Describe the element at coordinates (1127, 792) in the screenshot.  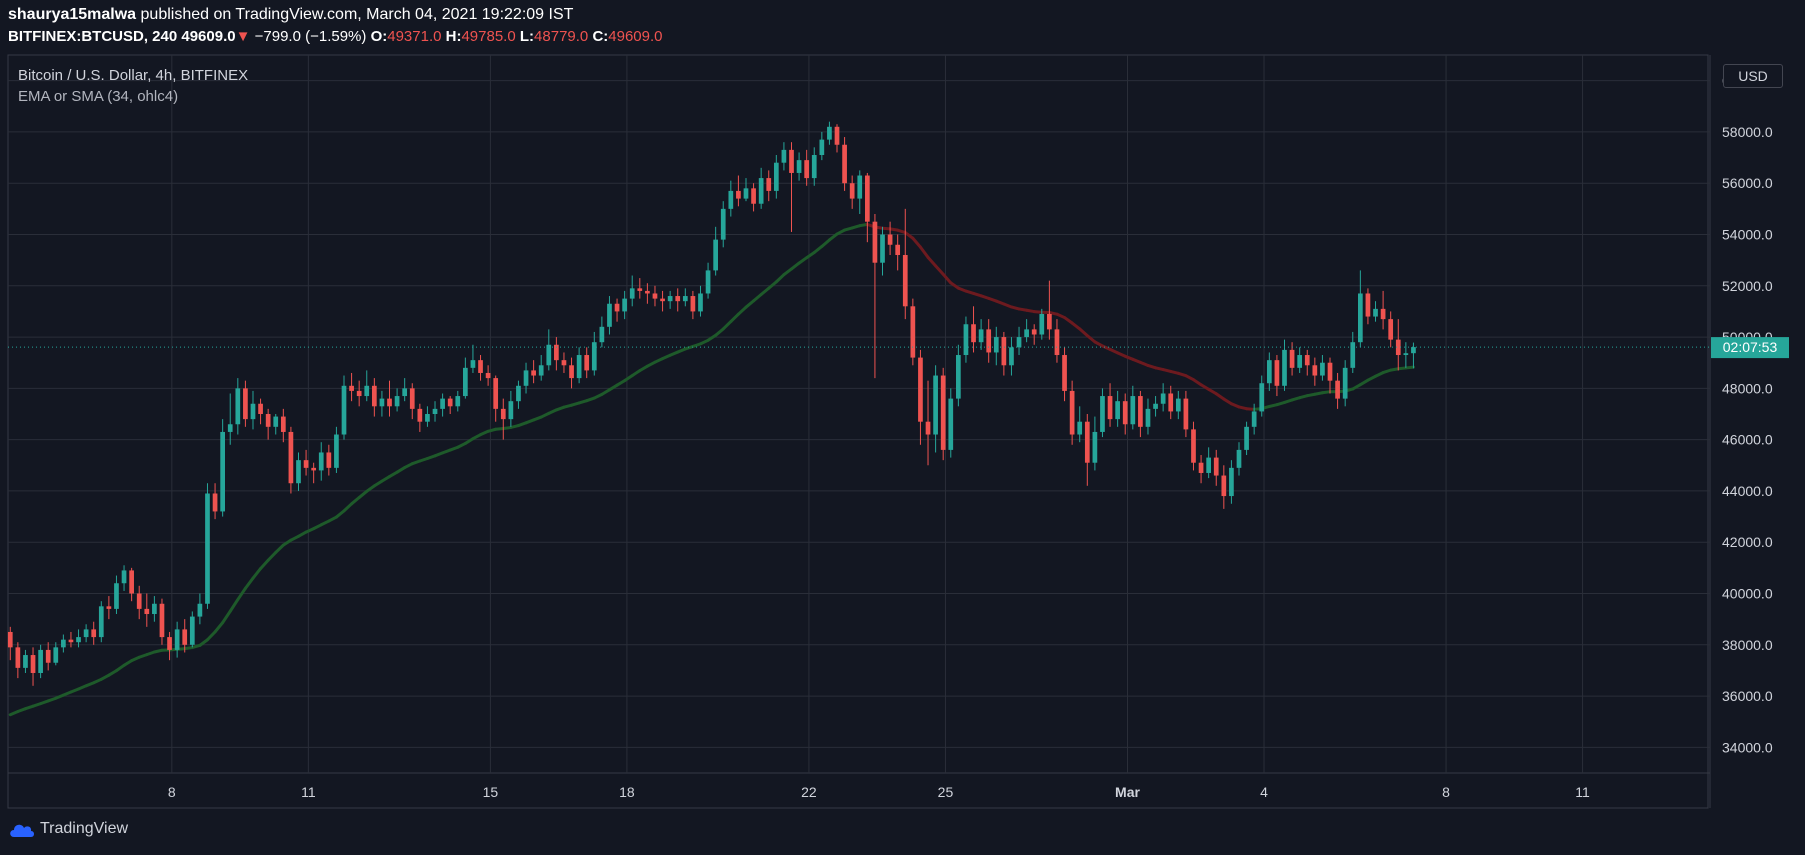
I see `time-tick-label: Mar` at that location.